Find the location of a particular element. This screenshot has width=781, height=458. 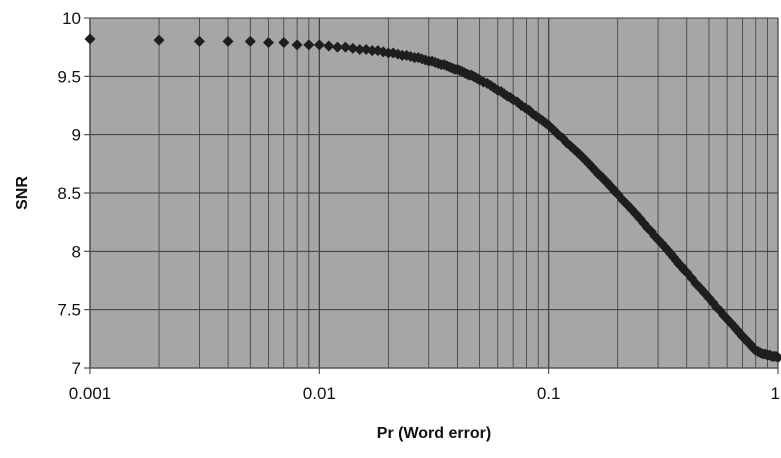

x-tick-label: 0.01 is located at coordinates (319, 393).